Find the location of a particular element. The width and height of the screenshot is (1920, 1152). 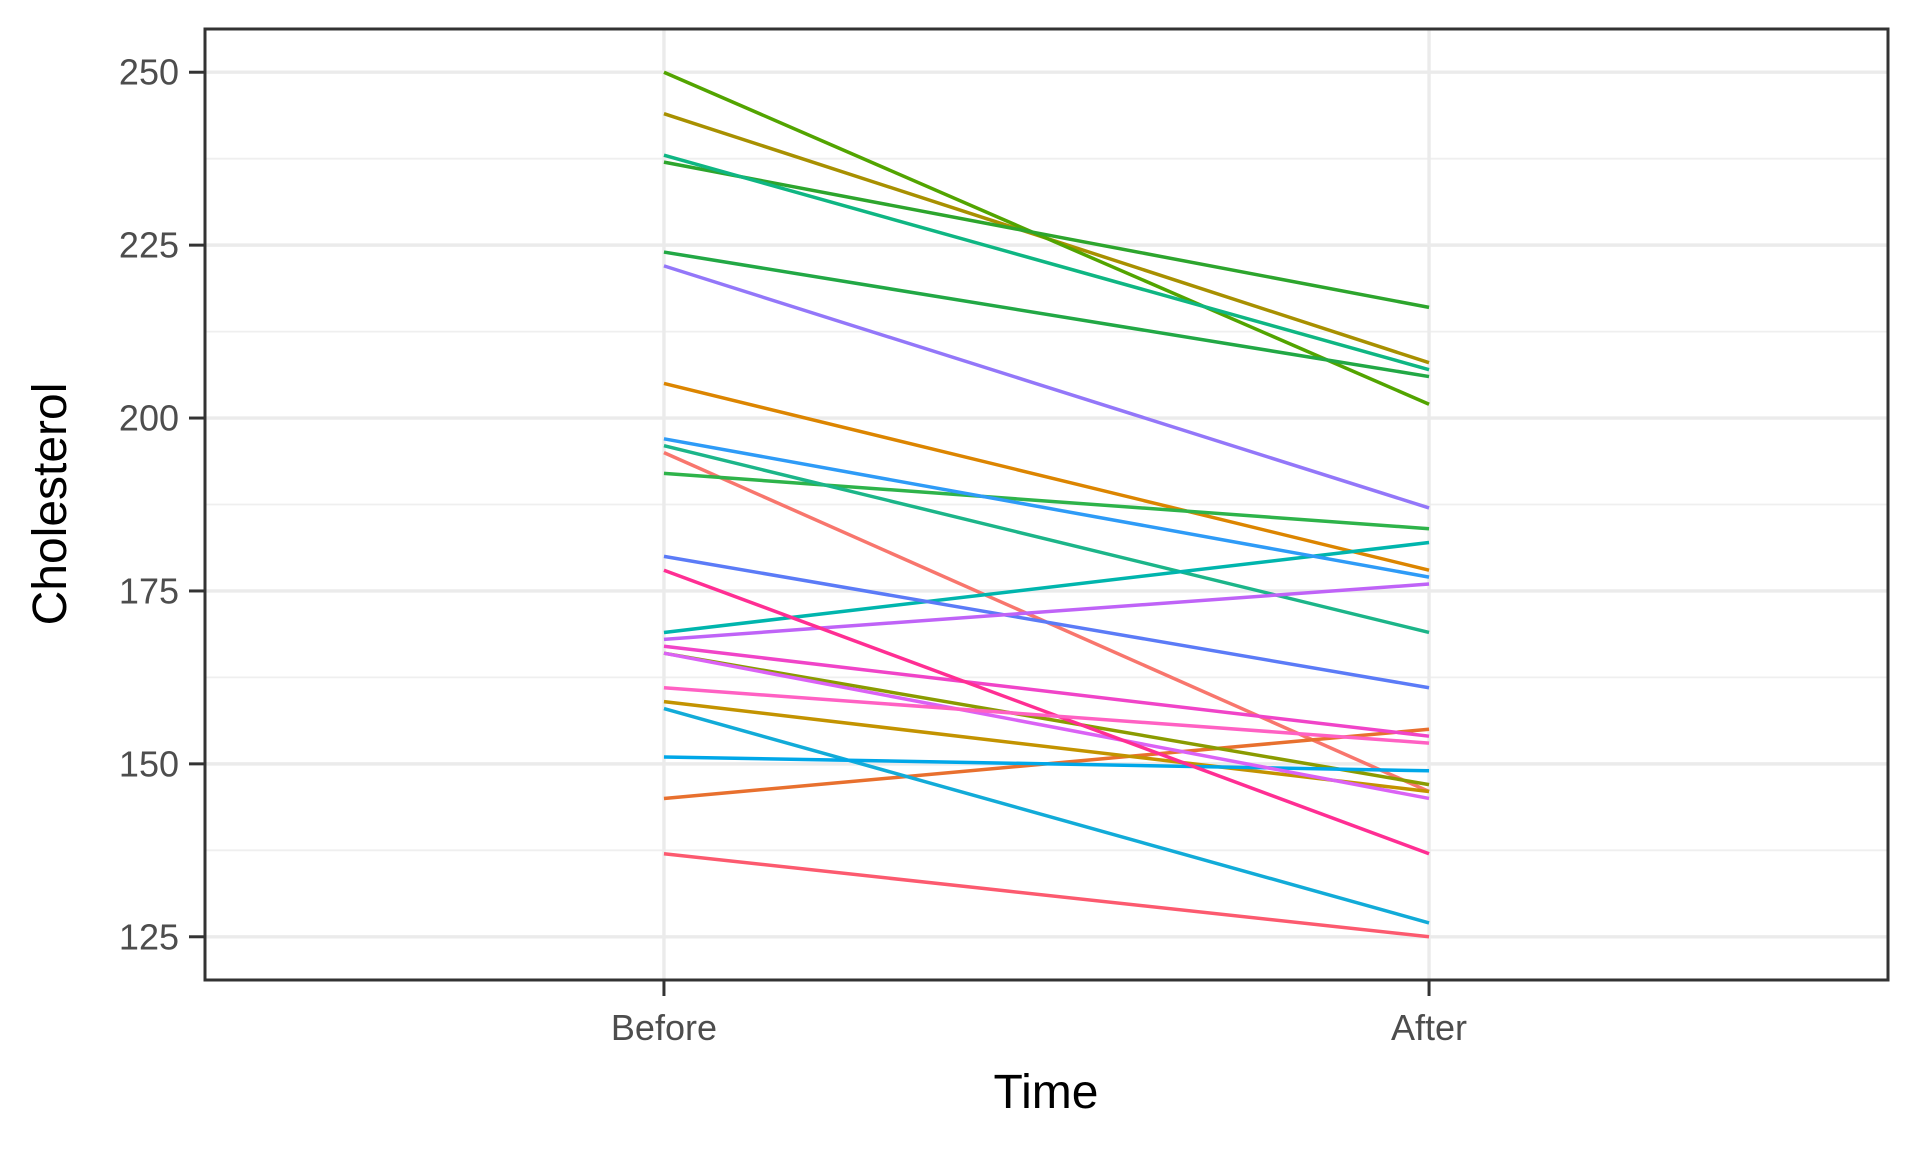

y-axis-title: Cholesterol is located at coordinates (50, 504).